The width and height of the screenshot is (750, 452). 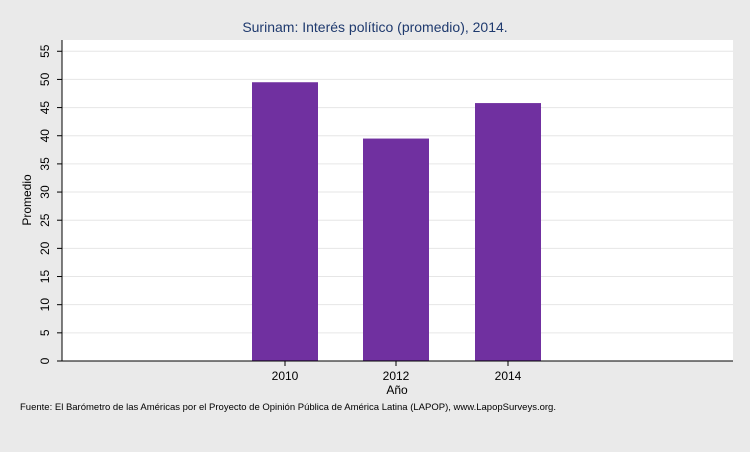 What do you see at coordinates (396, 376) in the screenshot?
I see `x-tick-label: 2012` at bounding box center [396, 376].